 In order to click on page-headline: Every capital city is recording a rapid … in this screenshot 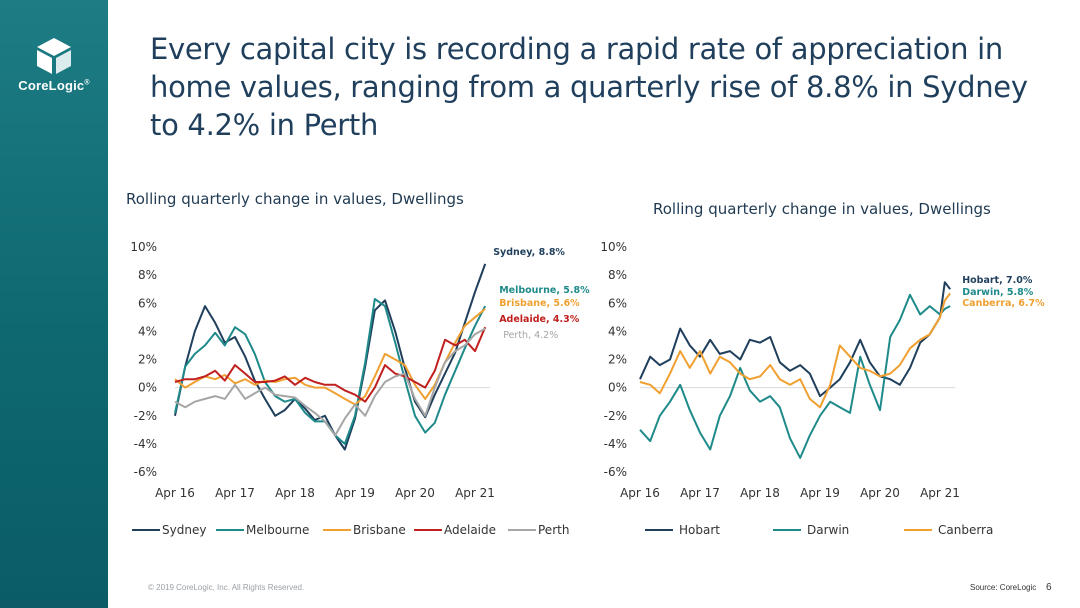, I will do `click(589, 87)`.